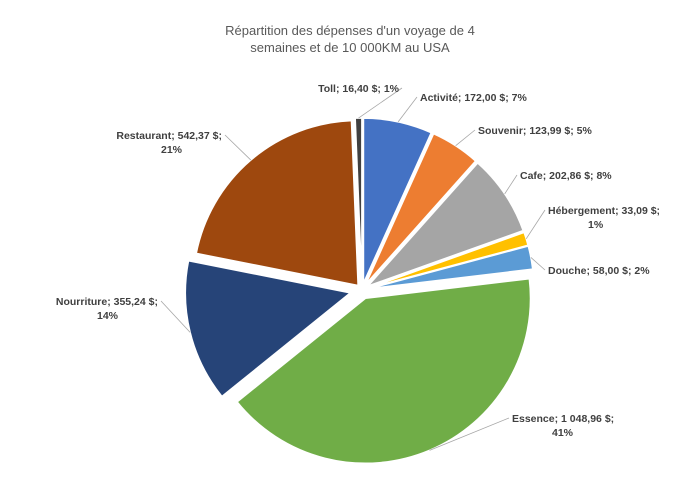  What do you see at coordinates (169, 136) in the screenshot?
I see `data-label-line: Restaurant; 542,37 $;` at bounding box center [169, 136].